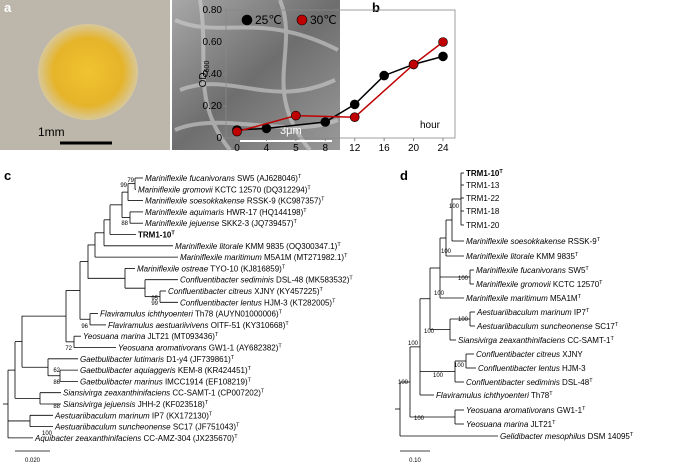 The height and width of the screenshot is (465, 685). Describe the element at coordinates (539, 395) in the screenshot. I see `strain: Th78` at that location.